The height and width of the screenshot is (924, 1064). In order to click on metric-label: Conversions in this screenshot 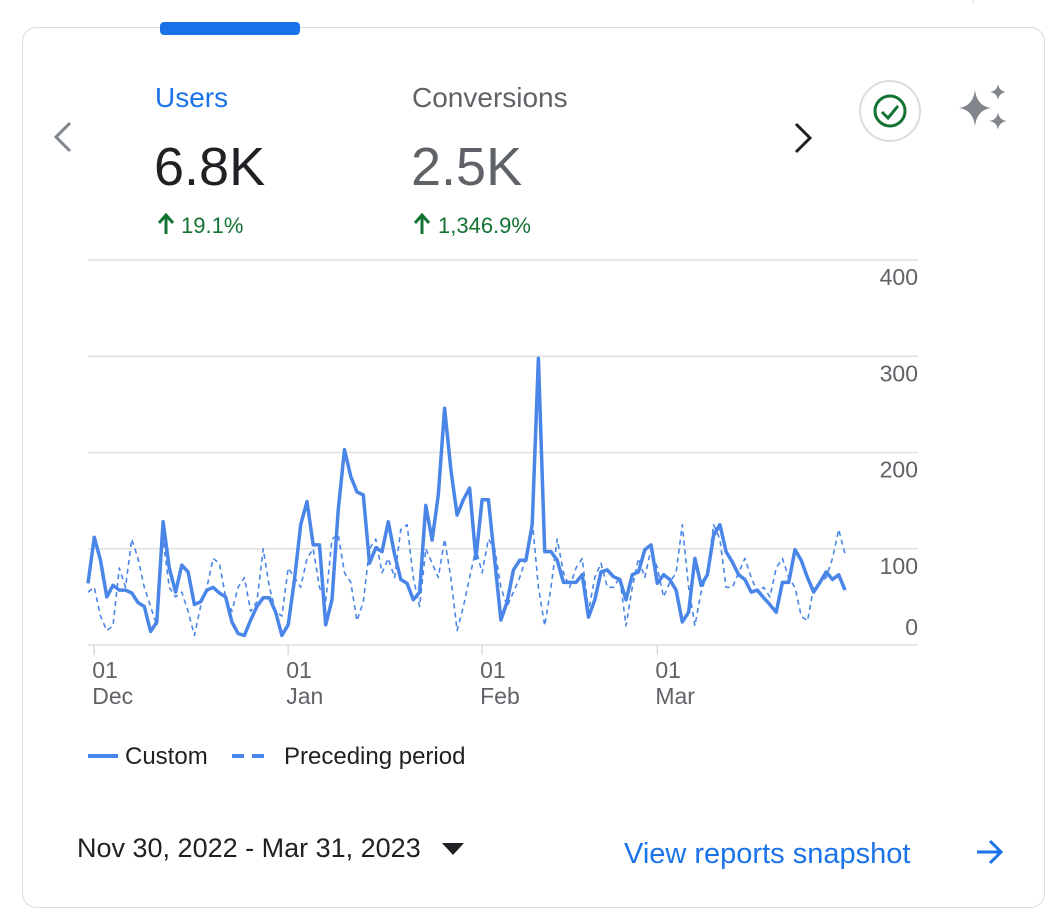, I will do `click(490, 97)`.